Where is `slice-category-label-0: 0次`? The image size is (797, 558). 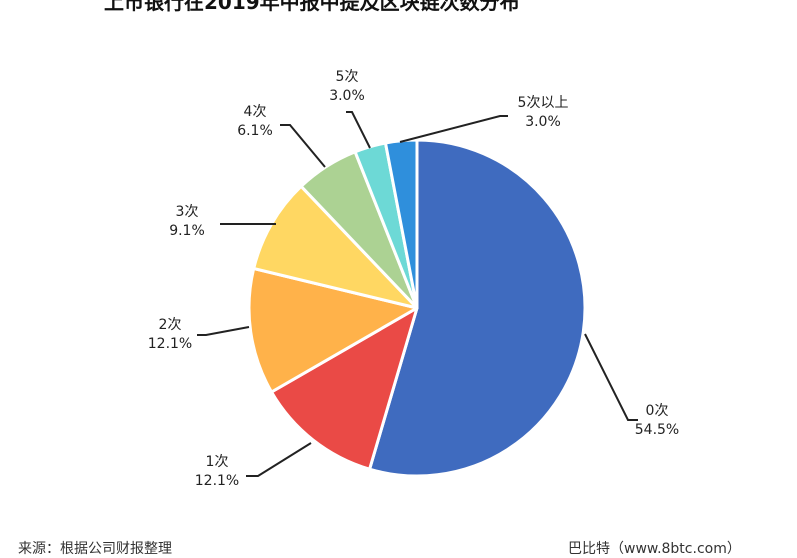 slice-category-label-0: 0次 is located at coordinates (657, 411).